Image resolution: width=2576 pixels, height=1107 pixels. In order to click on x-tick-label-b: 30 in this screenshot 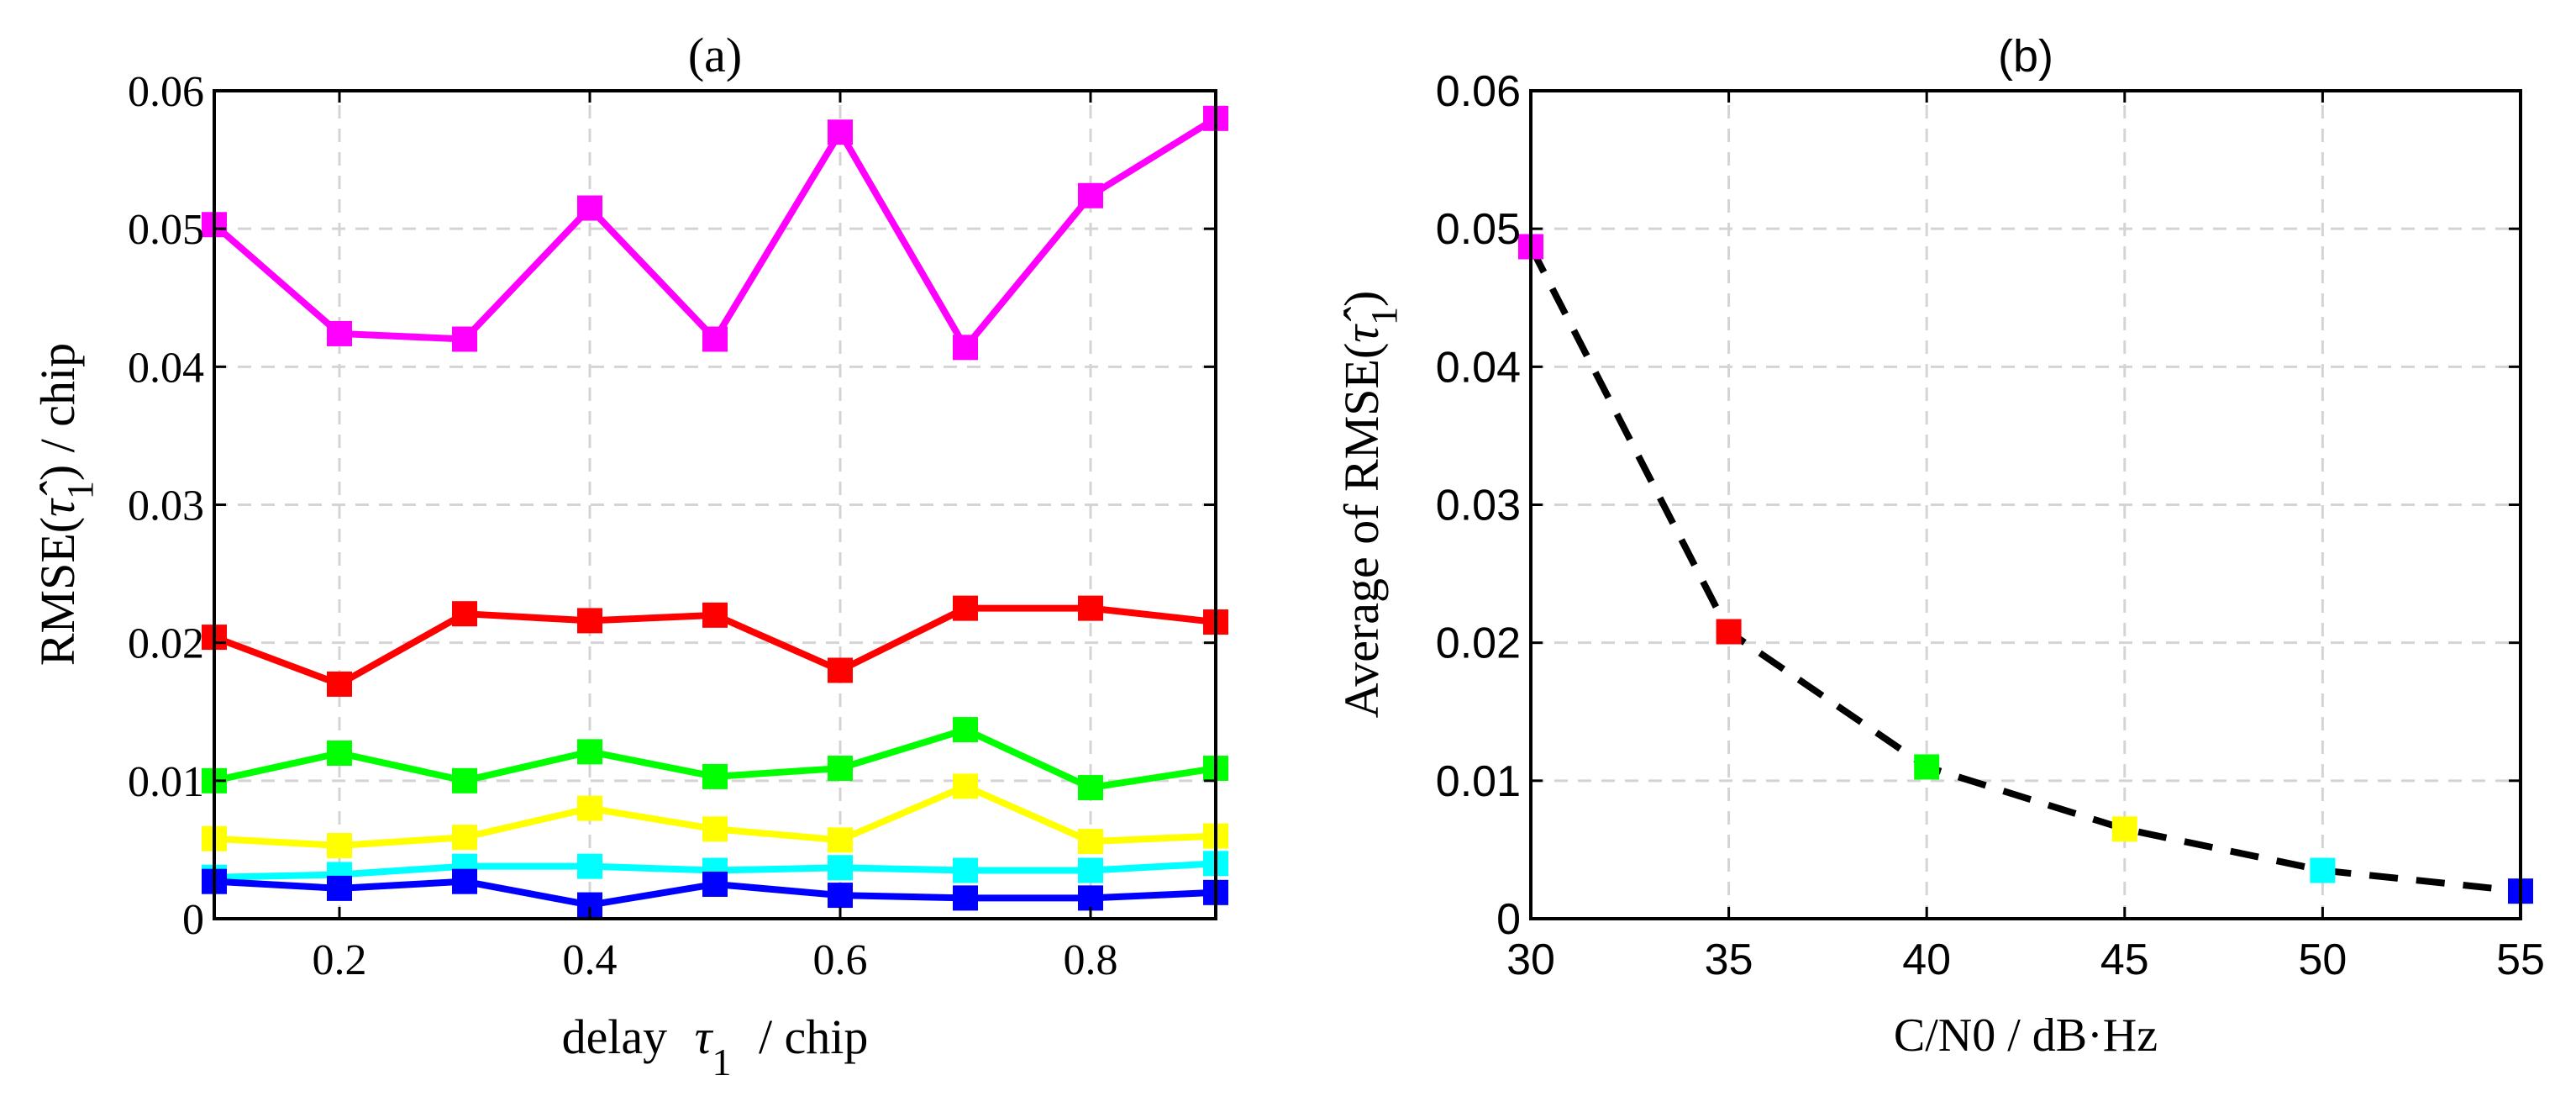, I will do `click(1530, 960)`.